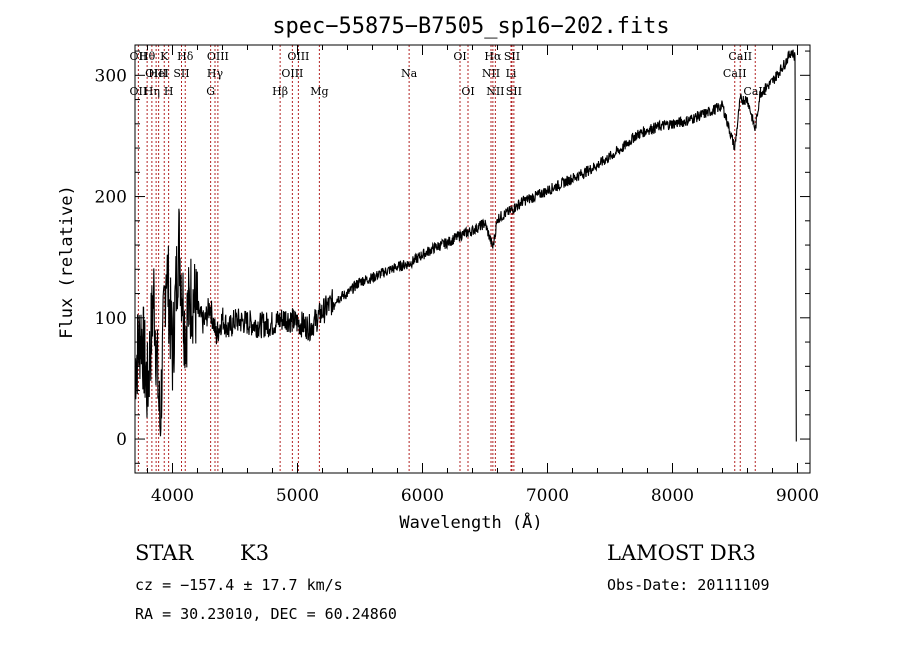 This screenshot has width=900, height=649. Describe the element at coordinates (493, 56) in the screenshot. I see `line-marker-label: Hα` at that location.